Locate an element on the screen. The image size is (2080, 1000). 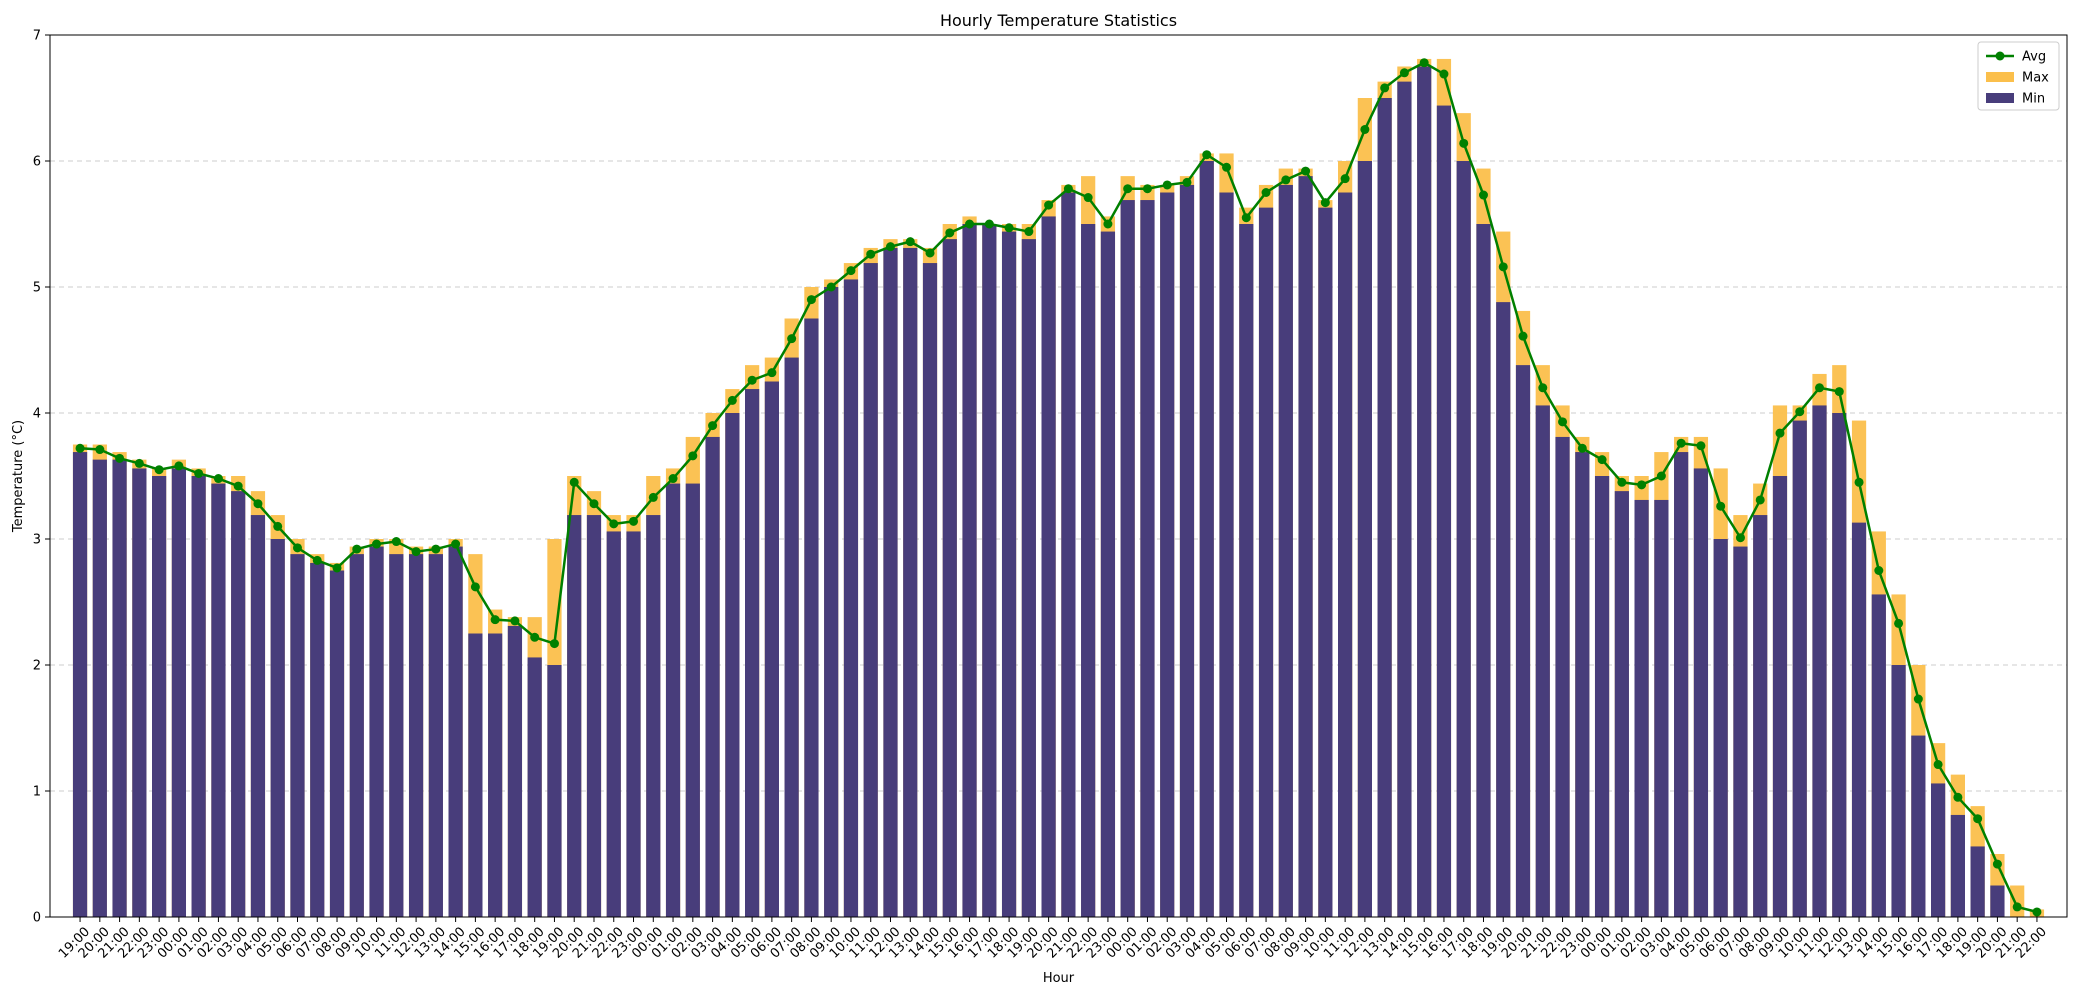
chart-title: Hourly Temperature Statistics is located at coordinates (1058, 20).